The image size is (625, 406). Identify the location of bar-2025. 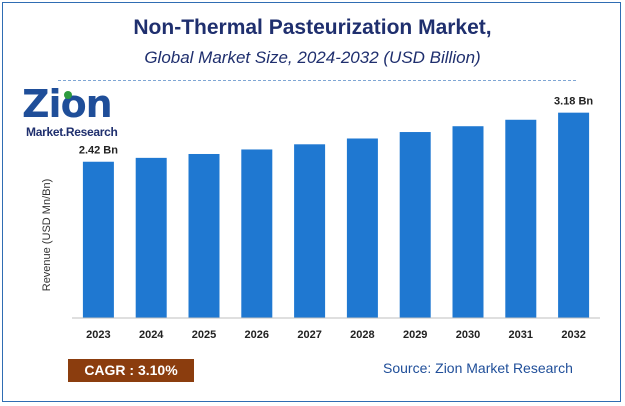
(204, 235).